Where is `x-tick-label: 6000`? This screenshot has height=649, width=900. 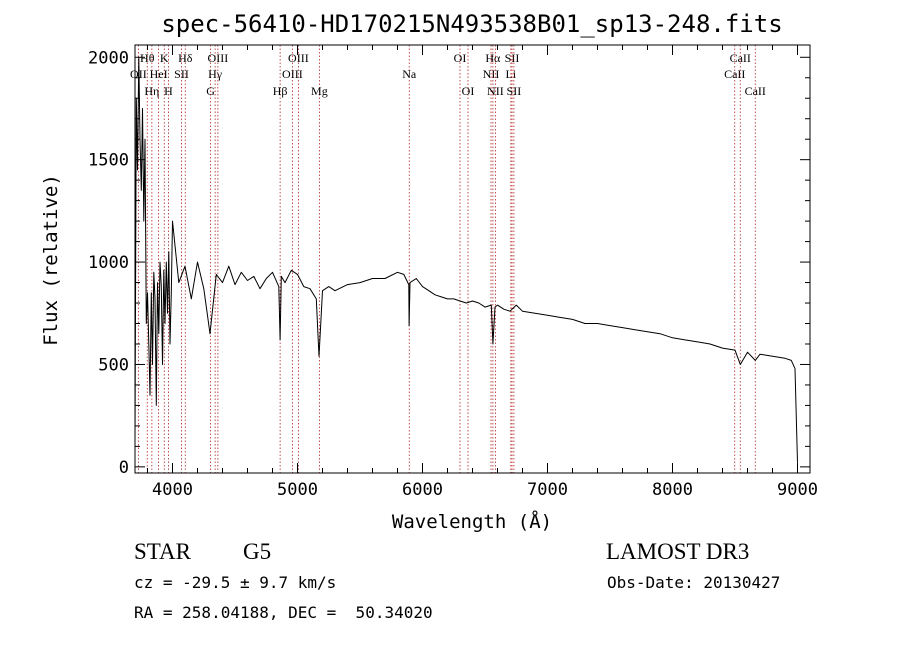 x-tick-label: 6000 is located at coordinates (422, 490).